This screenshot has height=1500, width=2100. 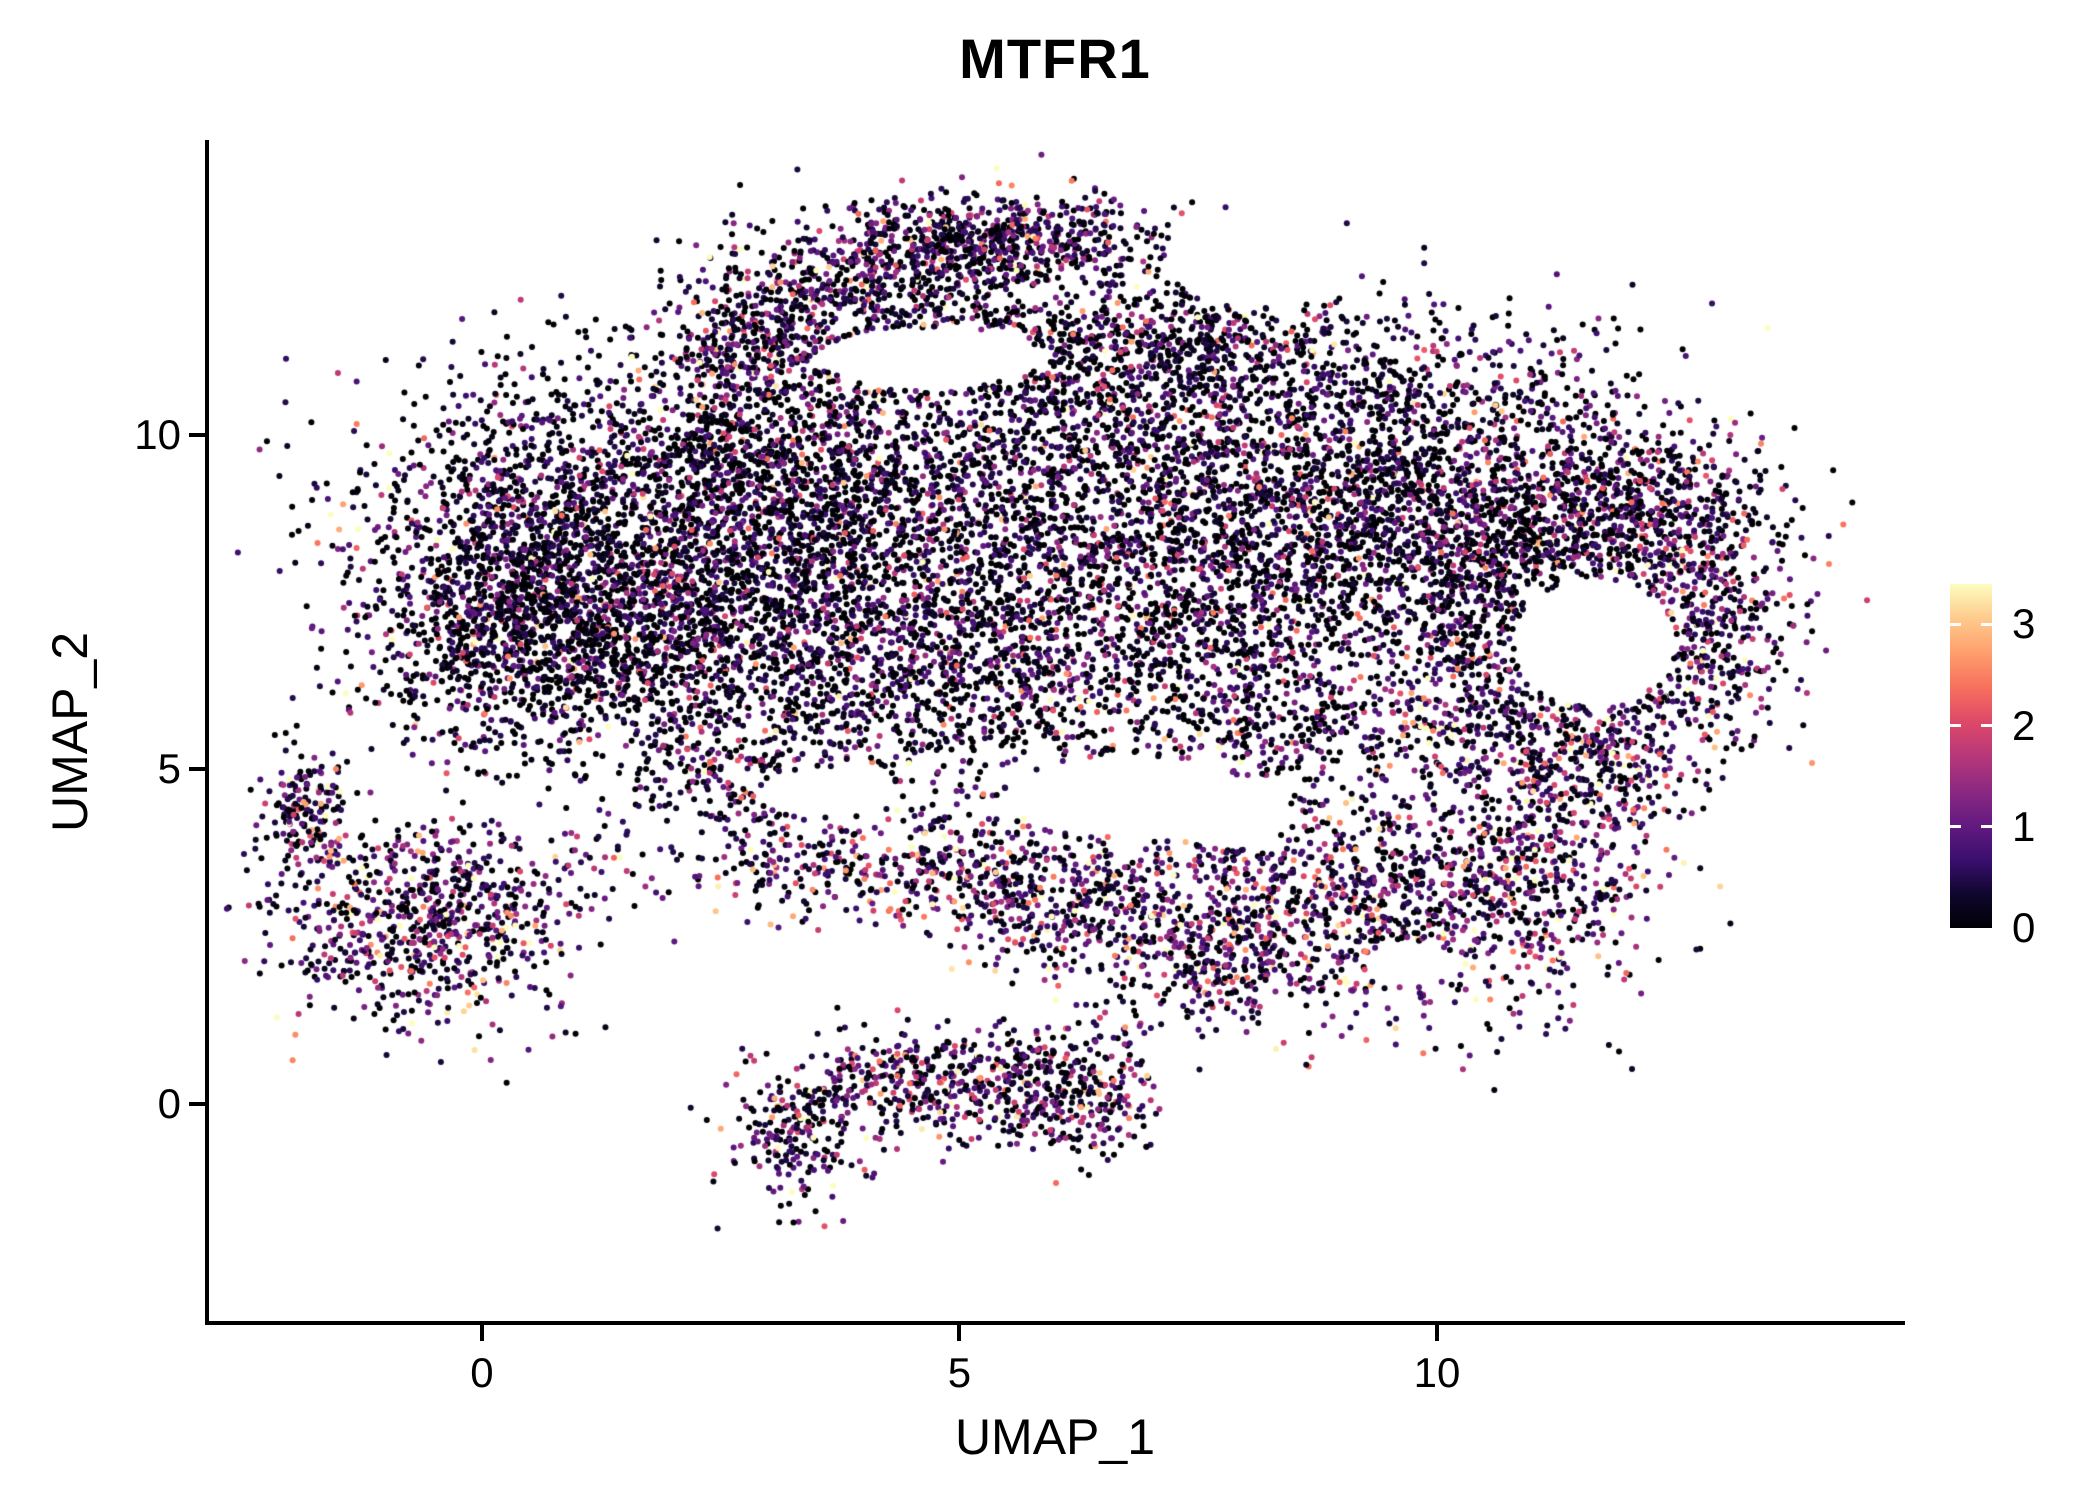 I want to click on y-tick-label: 0, so click(x=169, y=1104).